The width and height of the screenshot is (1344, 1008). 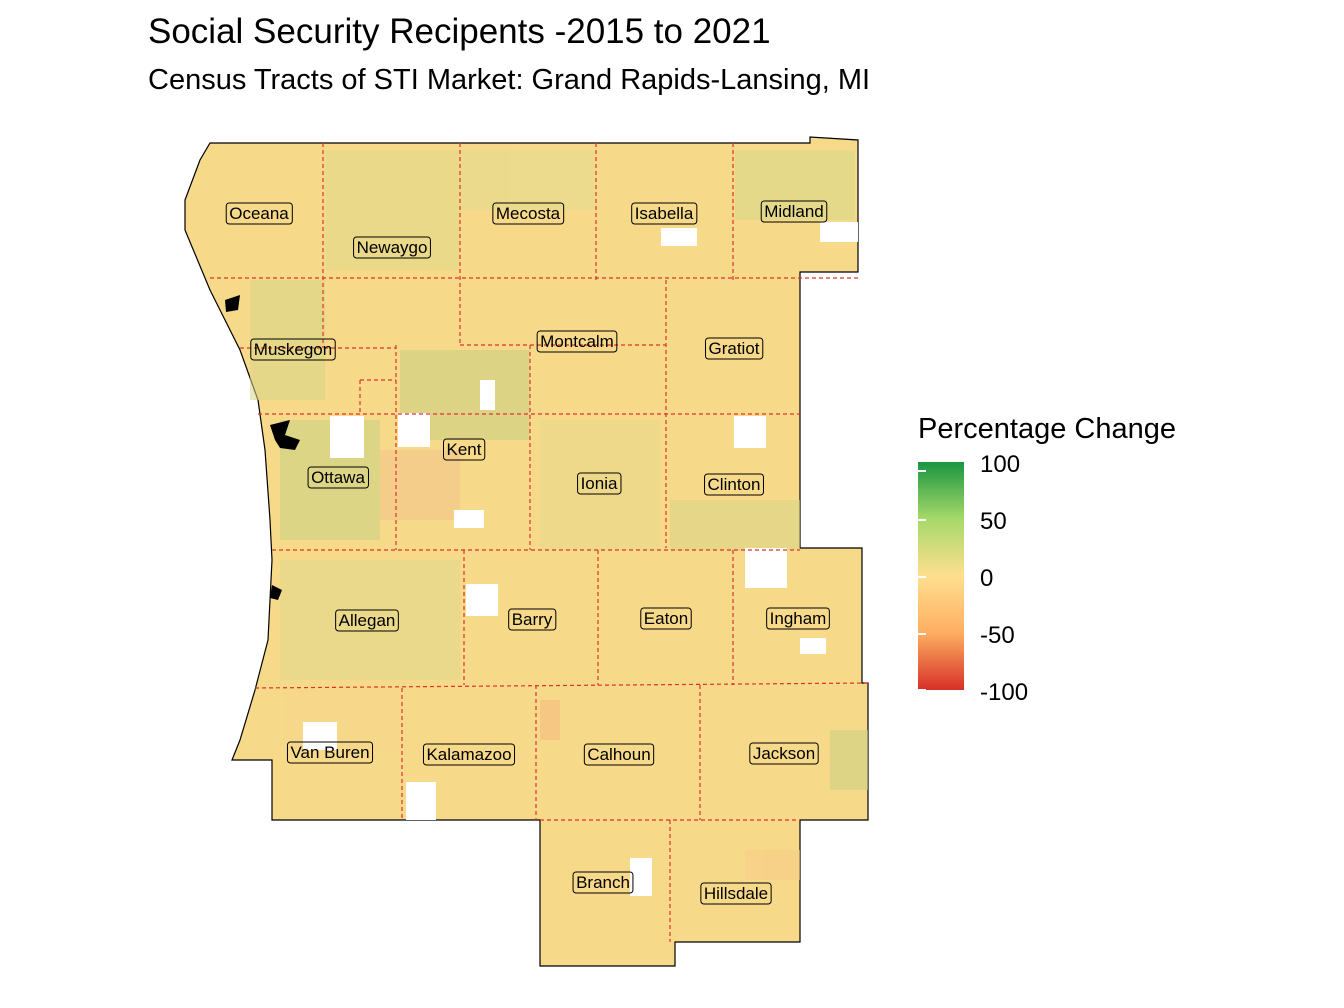 I want to click on county-label-text: Gratiot, so click(x=733, y=348).